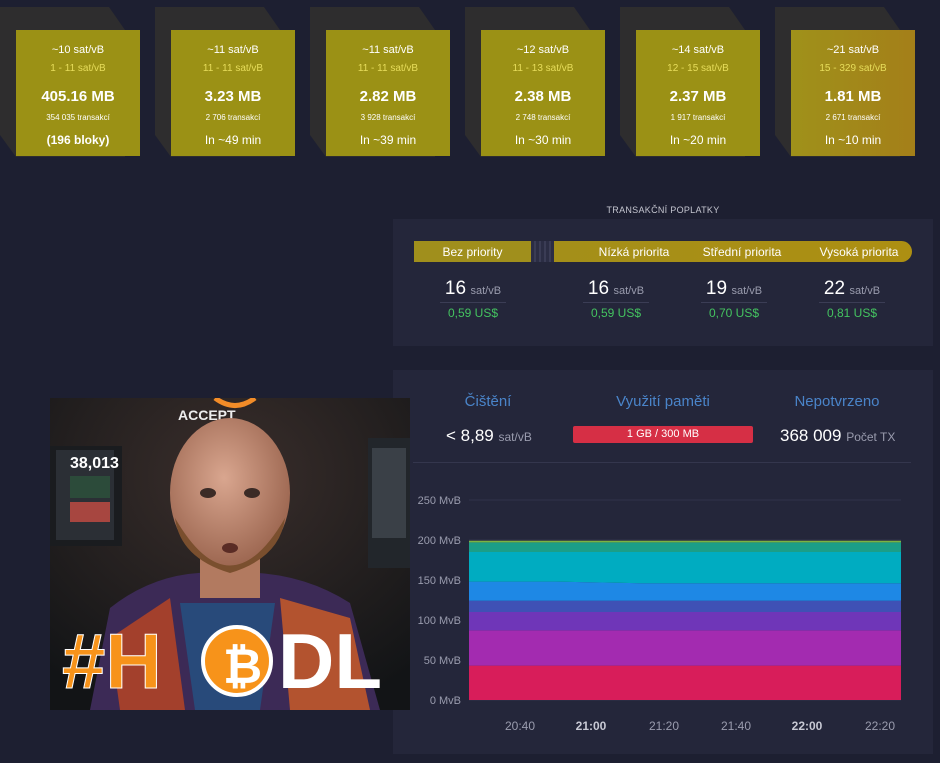  Describe the element at coordinates (515, 437) in the screenshot. I see `purge-unit: sat/vB` at that location.